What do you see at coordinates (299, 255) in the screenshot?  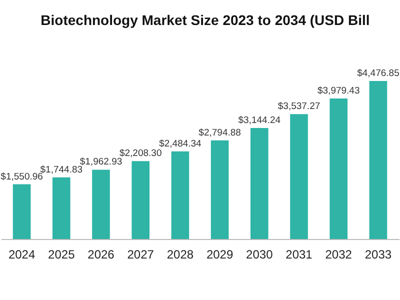 I see `x-tick-label: 2031` at bounding box center [299, 255].